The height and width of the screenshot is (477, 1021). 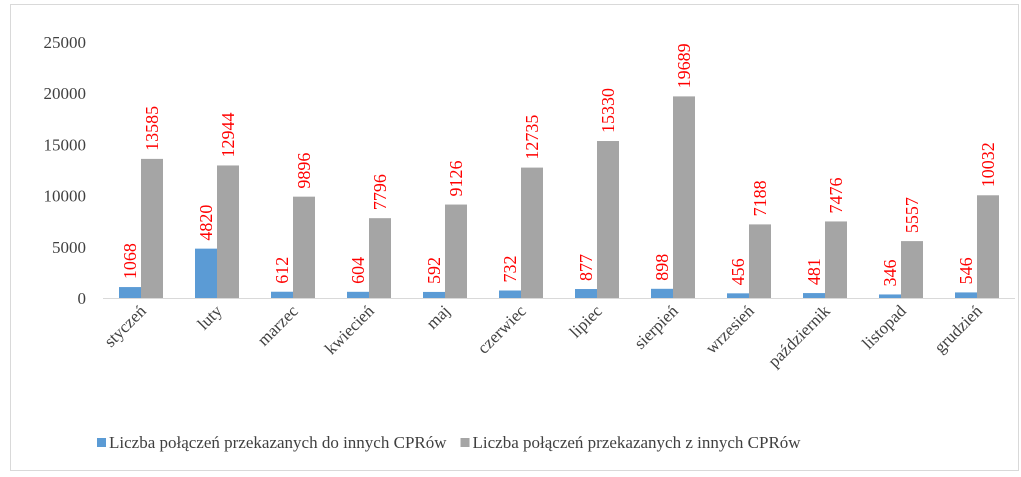 I want to click on data-label: 1068, so click(x=130, y=261).